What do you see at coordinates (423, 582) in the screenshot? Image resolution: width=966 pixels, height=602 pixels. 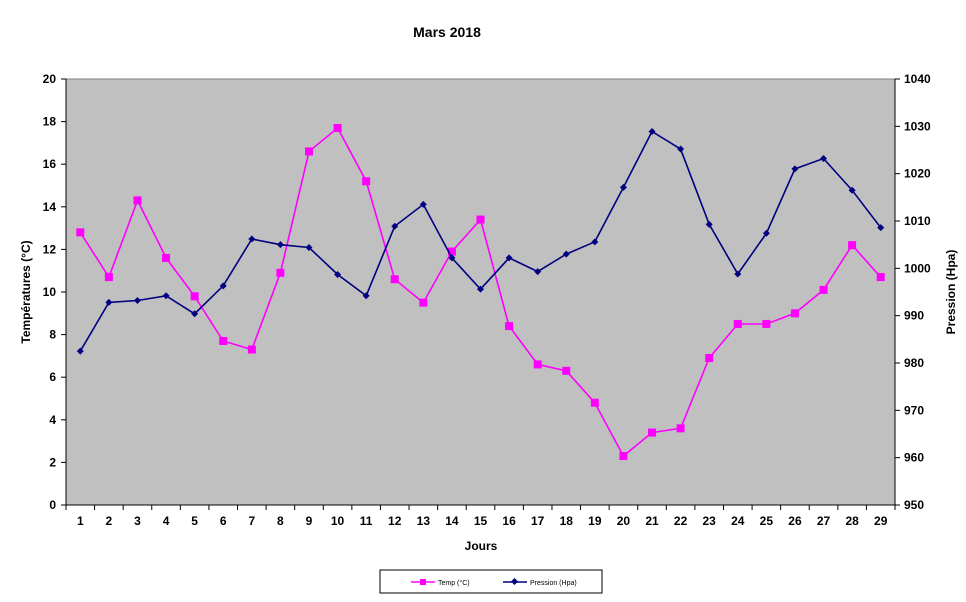 I see `legend-temp-marker` at bounding box center [423, 582].